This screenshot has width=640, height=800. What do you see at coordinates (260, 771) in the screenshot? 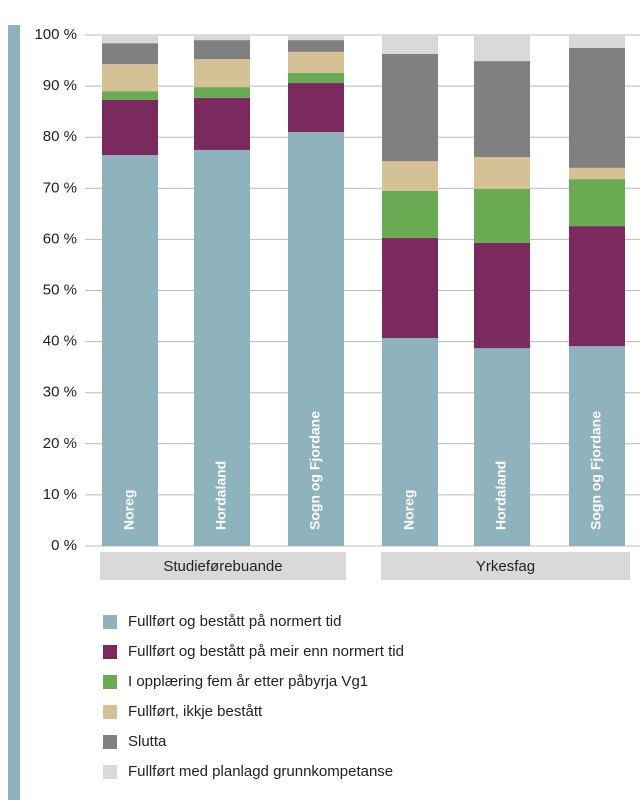
I see `legend-label: Fullført med planlagd grunnkompetanse` at bounding box center [260, 771].